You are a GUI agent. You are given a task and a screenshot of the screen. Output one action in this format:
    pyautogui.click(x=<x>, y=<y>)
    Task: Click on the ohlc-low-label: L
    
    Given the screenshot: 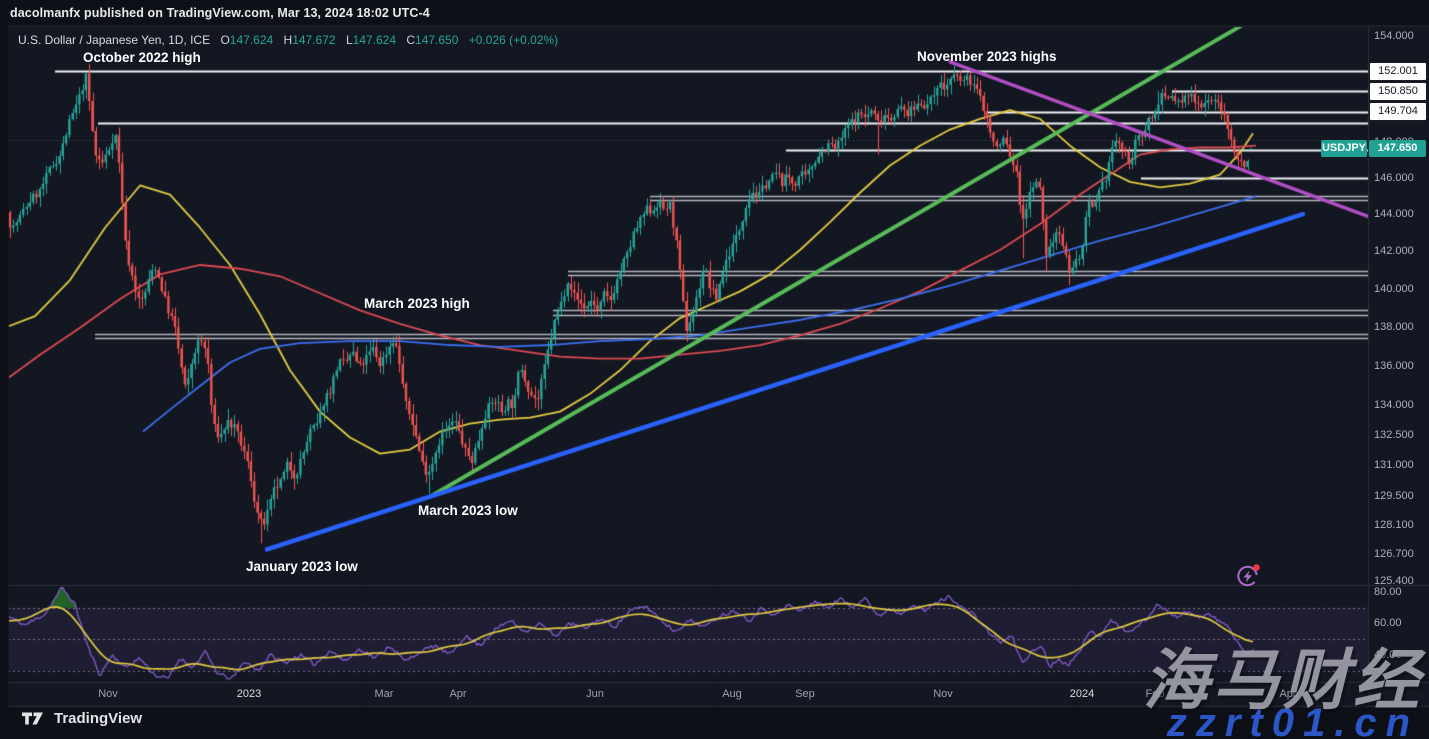 What is the action you would take?
    pyautogui.click(x=349, y=40)
    